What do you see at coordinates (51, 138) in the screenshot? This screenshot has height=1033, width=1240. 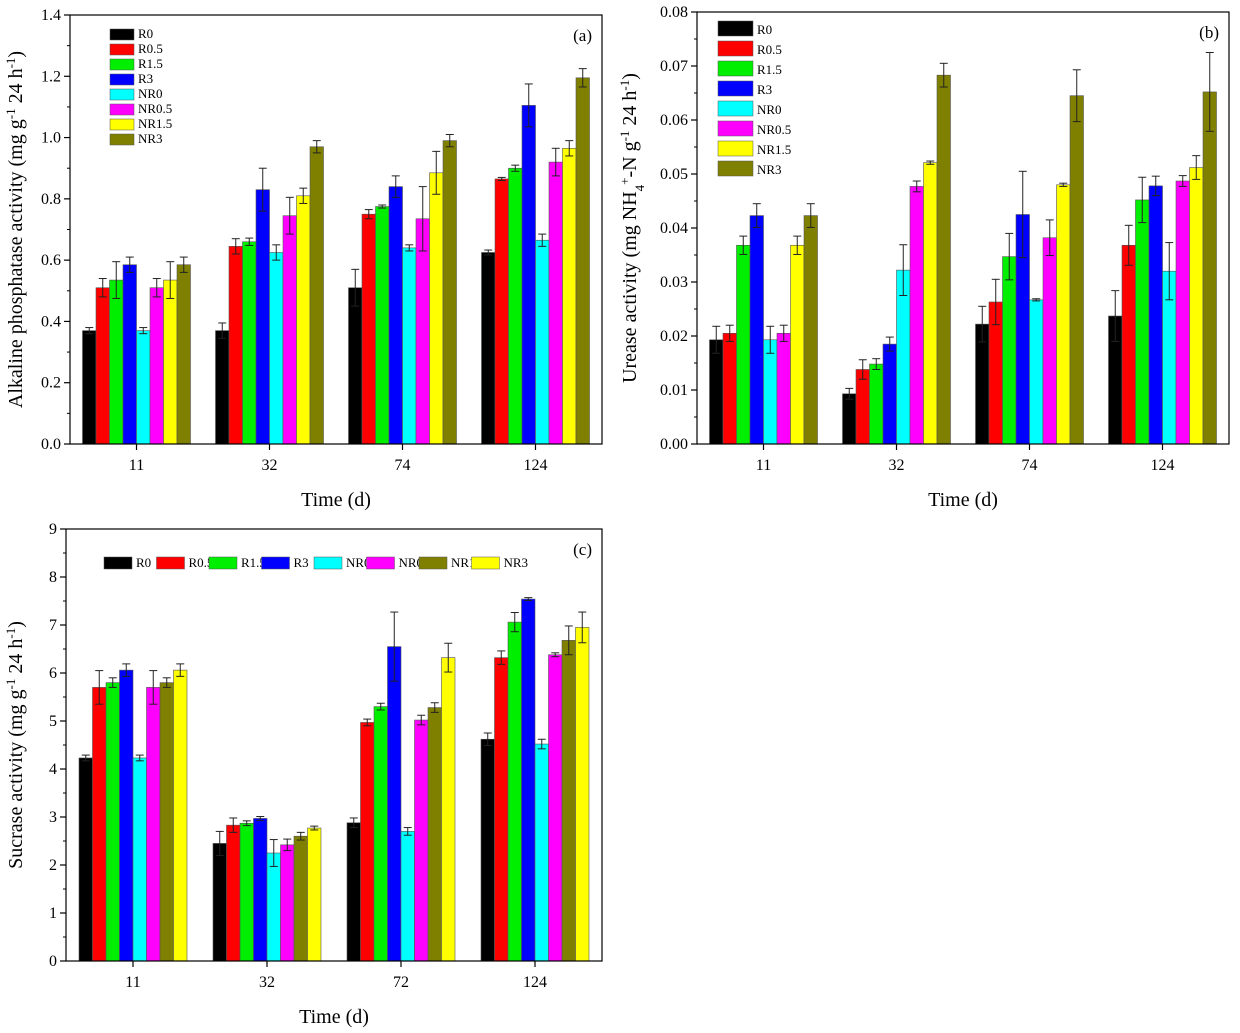 I see `y-tick-label: 1.0` at bounding box center [51, 138].